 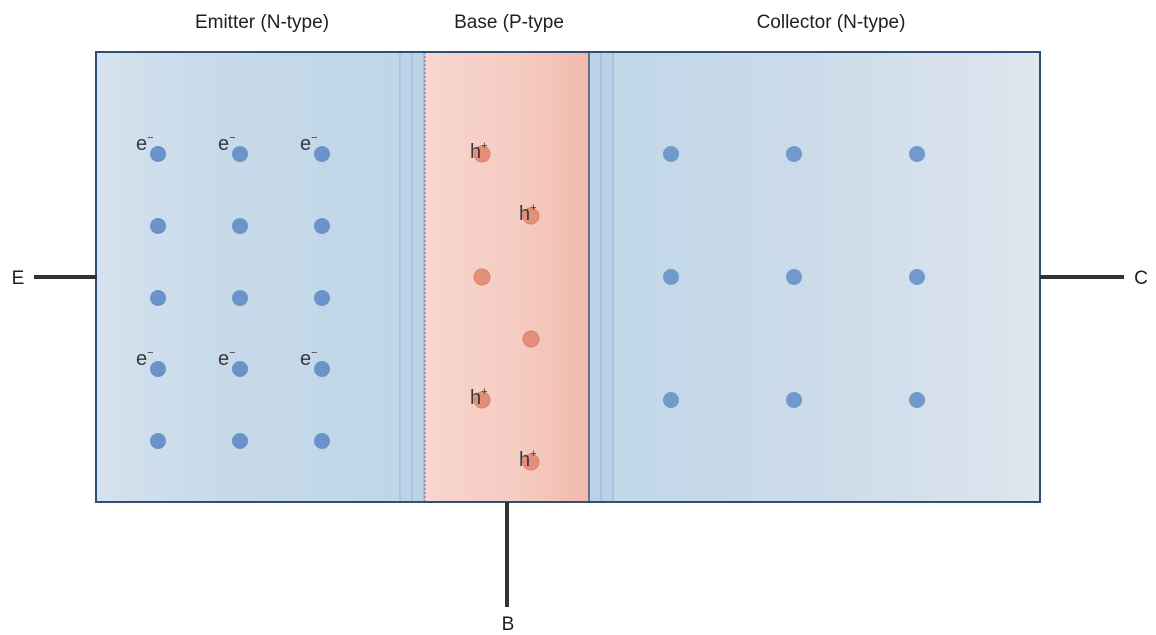 What do you see at coordinates (509, 22) in the screenshot?
I see `base-region-label: Base (P-type` at bounding box center [509, 22].